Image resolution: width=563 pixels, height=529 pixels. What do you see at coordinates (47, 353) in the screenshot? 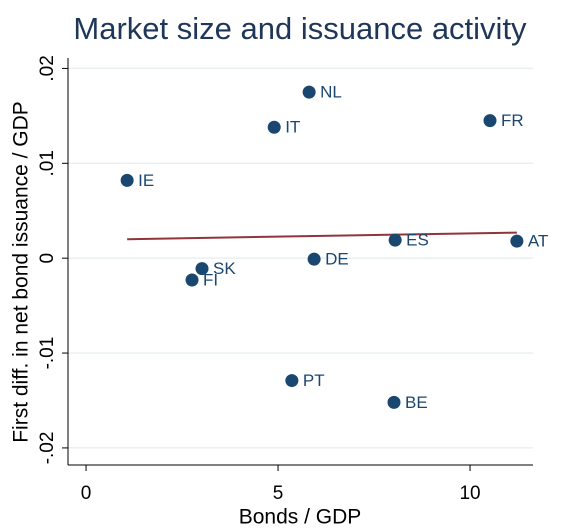
I see `y-tick-label: -.01` at bounding box center [47, 353].